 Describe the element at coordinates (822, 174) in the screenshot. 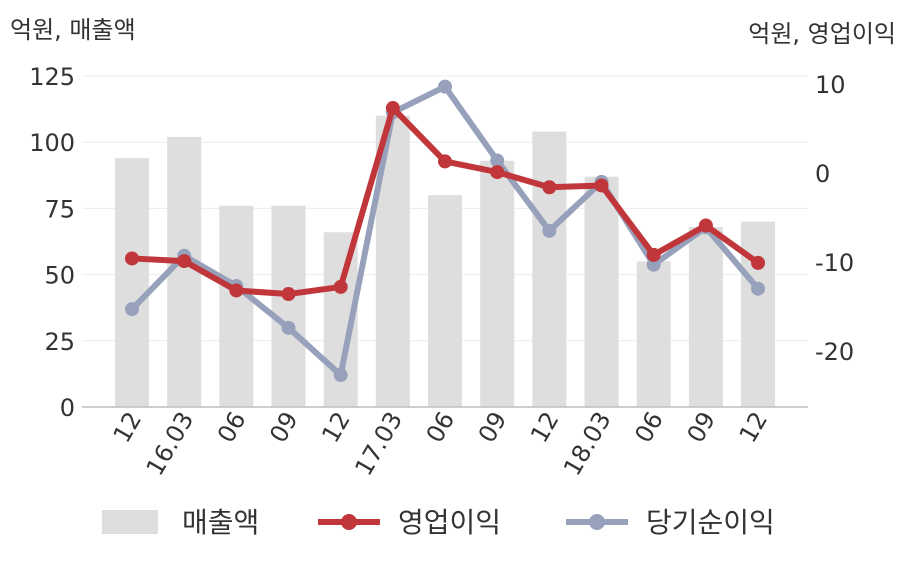

I see `right-tick-label: 0` at that location.